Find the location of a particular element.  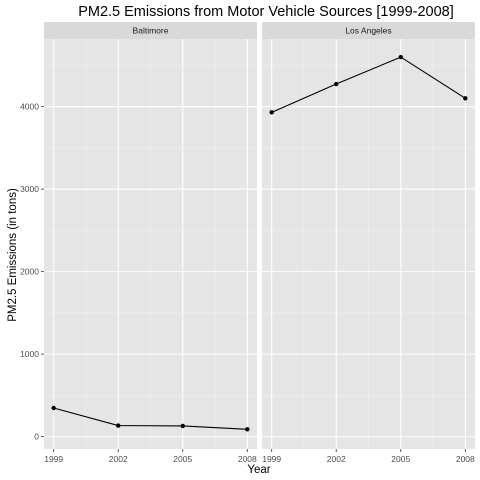

facet-strip-label: Baltimore is located at coordinates (151, 31).